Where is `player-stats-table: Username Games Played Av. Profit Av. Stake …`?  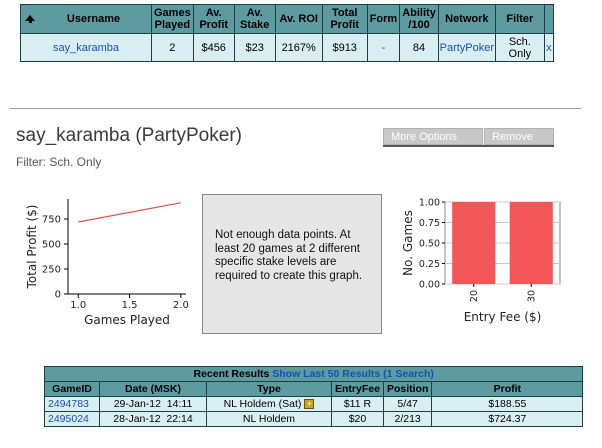 player-stats-table: Username Games Played Av. Profit Av. Stake … is located at coordinates (287, 33).